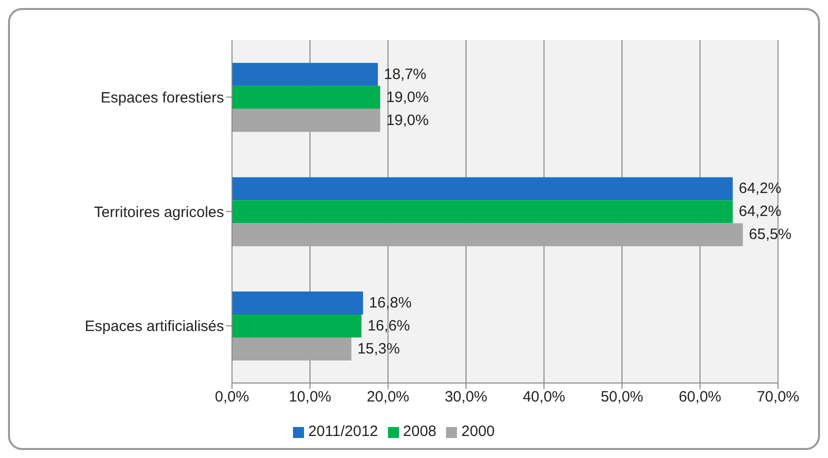 The height and width of the screenshot is (458, 828). Describe the element at coordinates (343, 431) in the screenshot. I see `legend-label: 2011/2012` at that location.